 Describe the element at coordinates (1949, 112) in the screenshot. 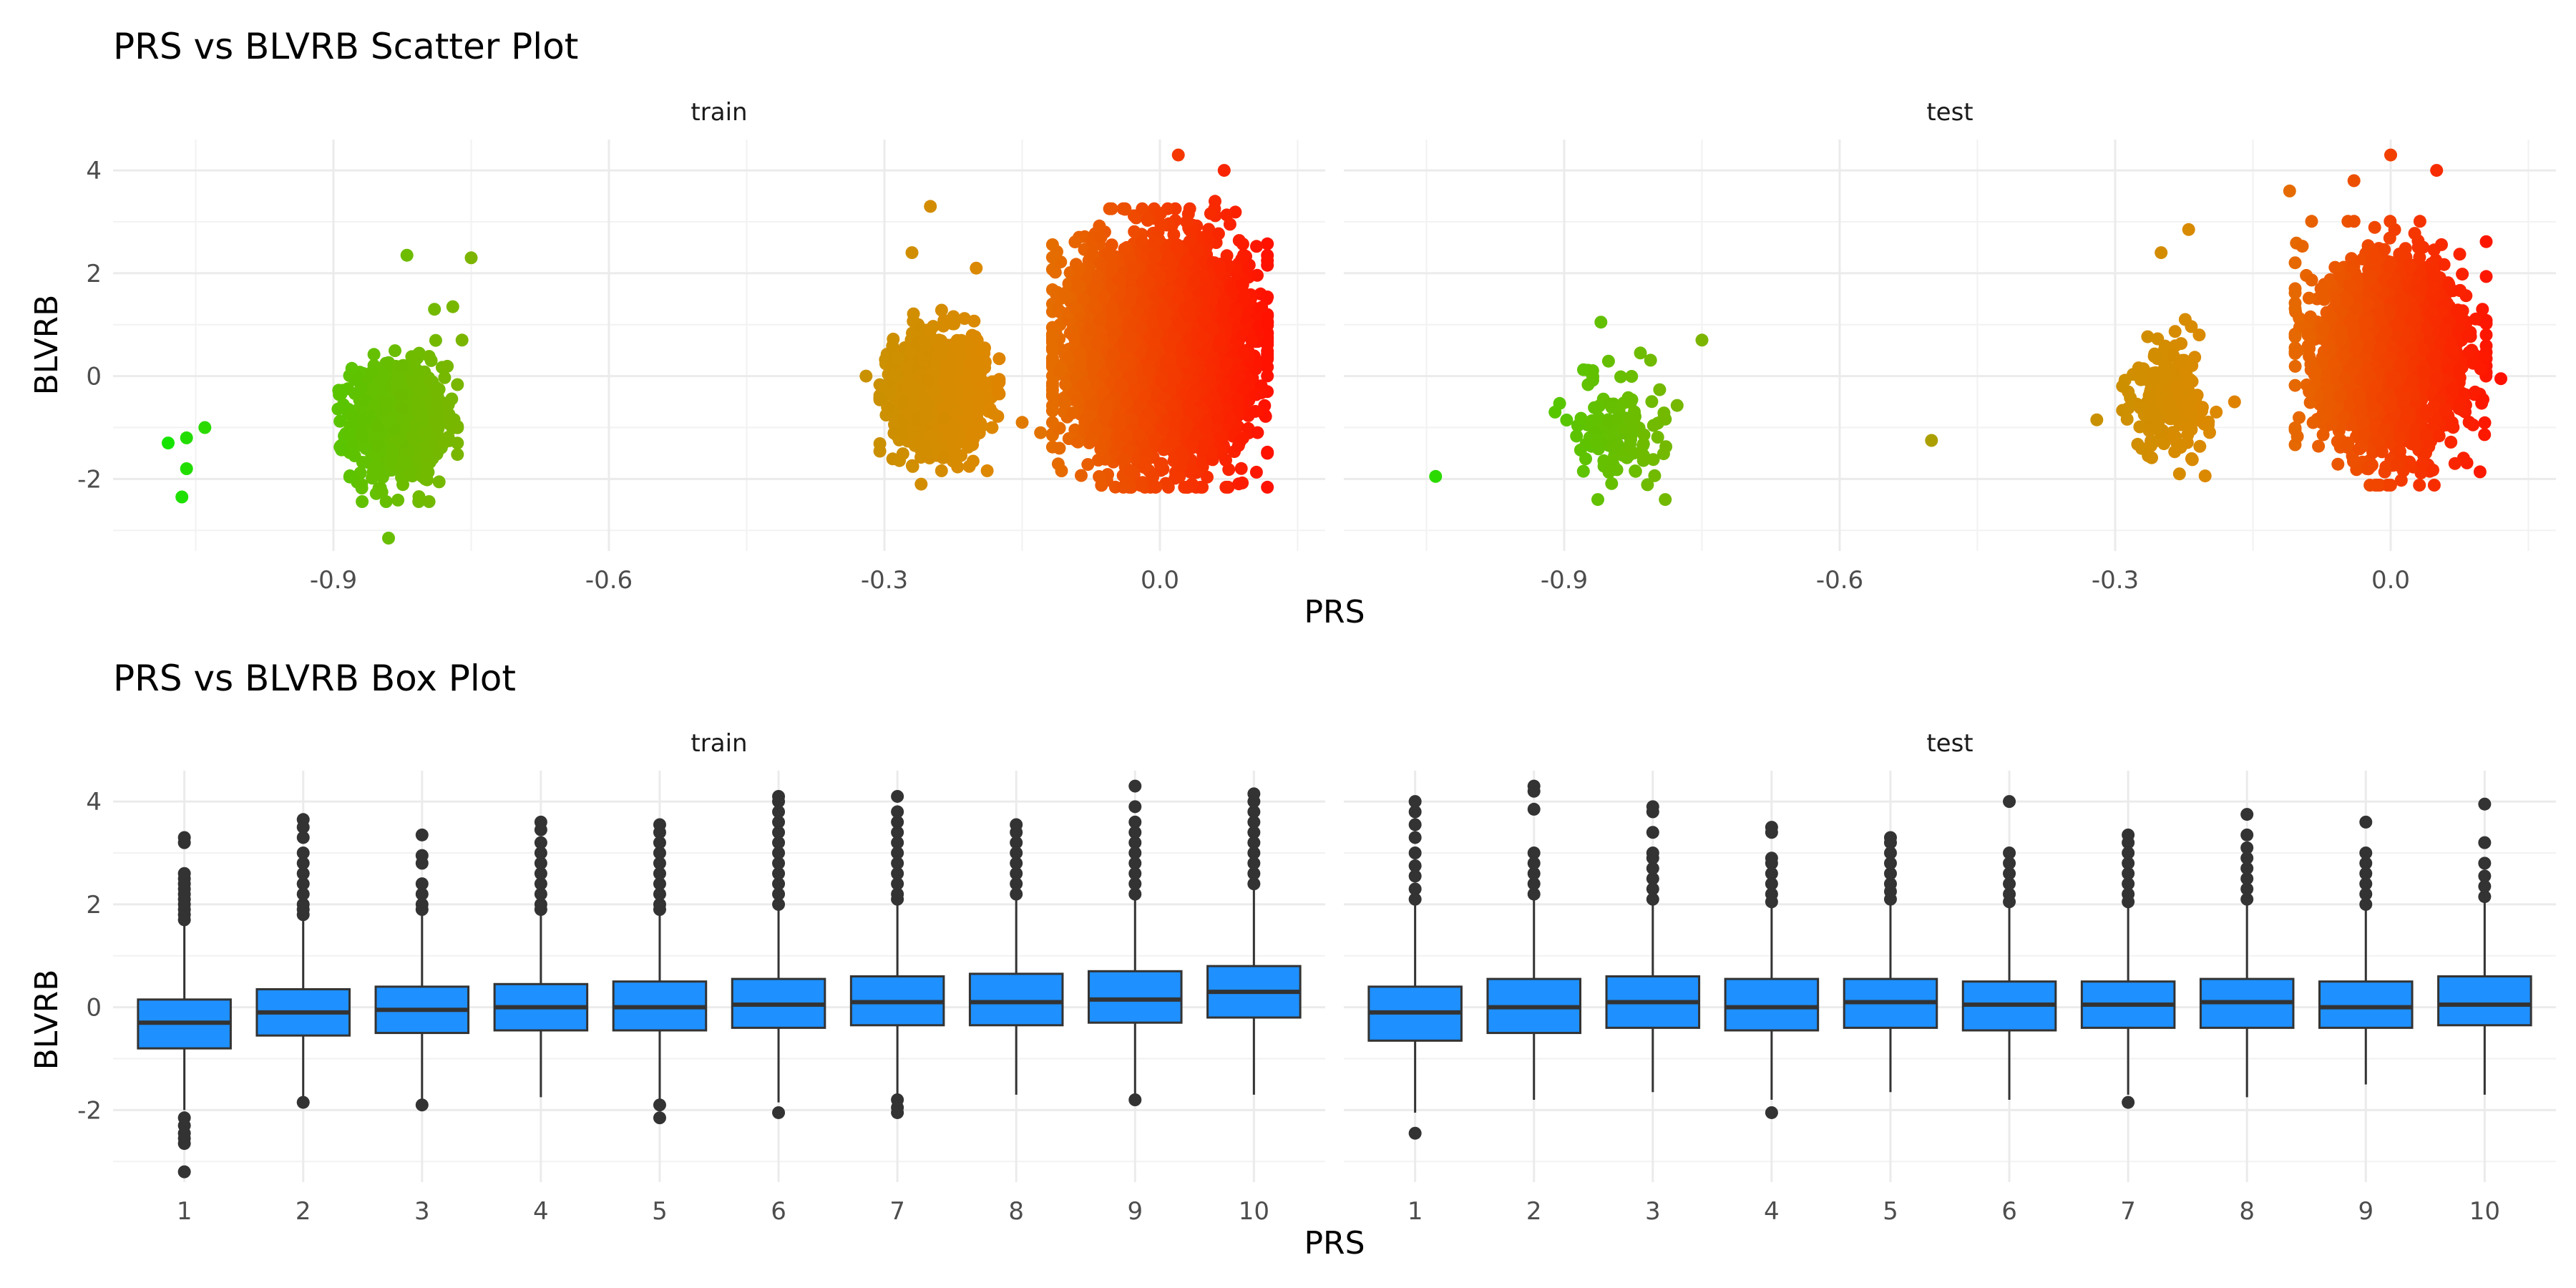

I see `scatter-strip-test: test` at that location.